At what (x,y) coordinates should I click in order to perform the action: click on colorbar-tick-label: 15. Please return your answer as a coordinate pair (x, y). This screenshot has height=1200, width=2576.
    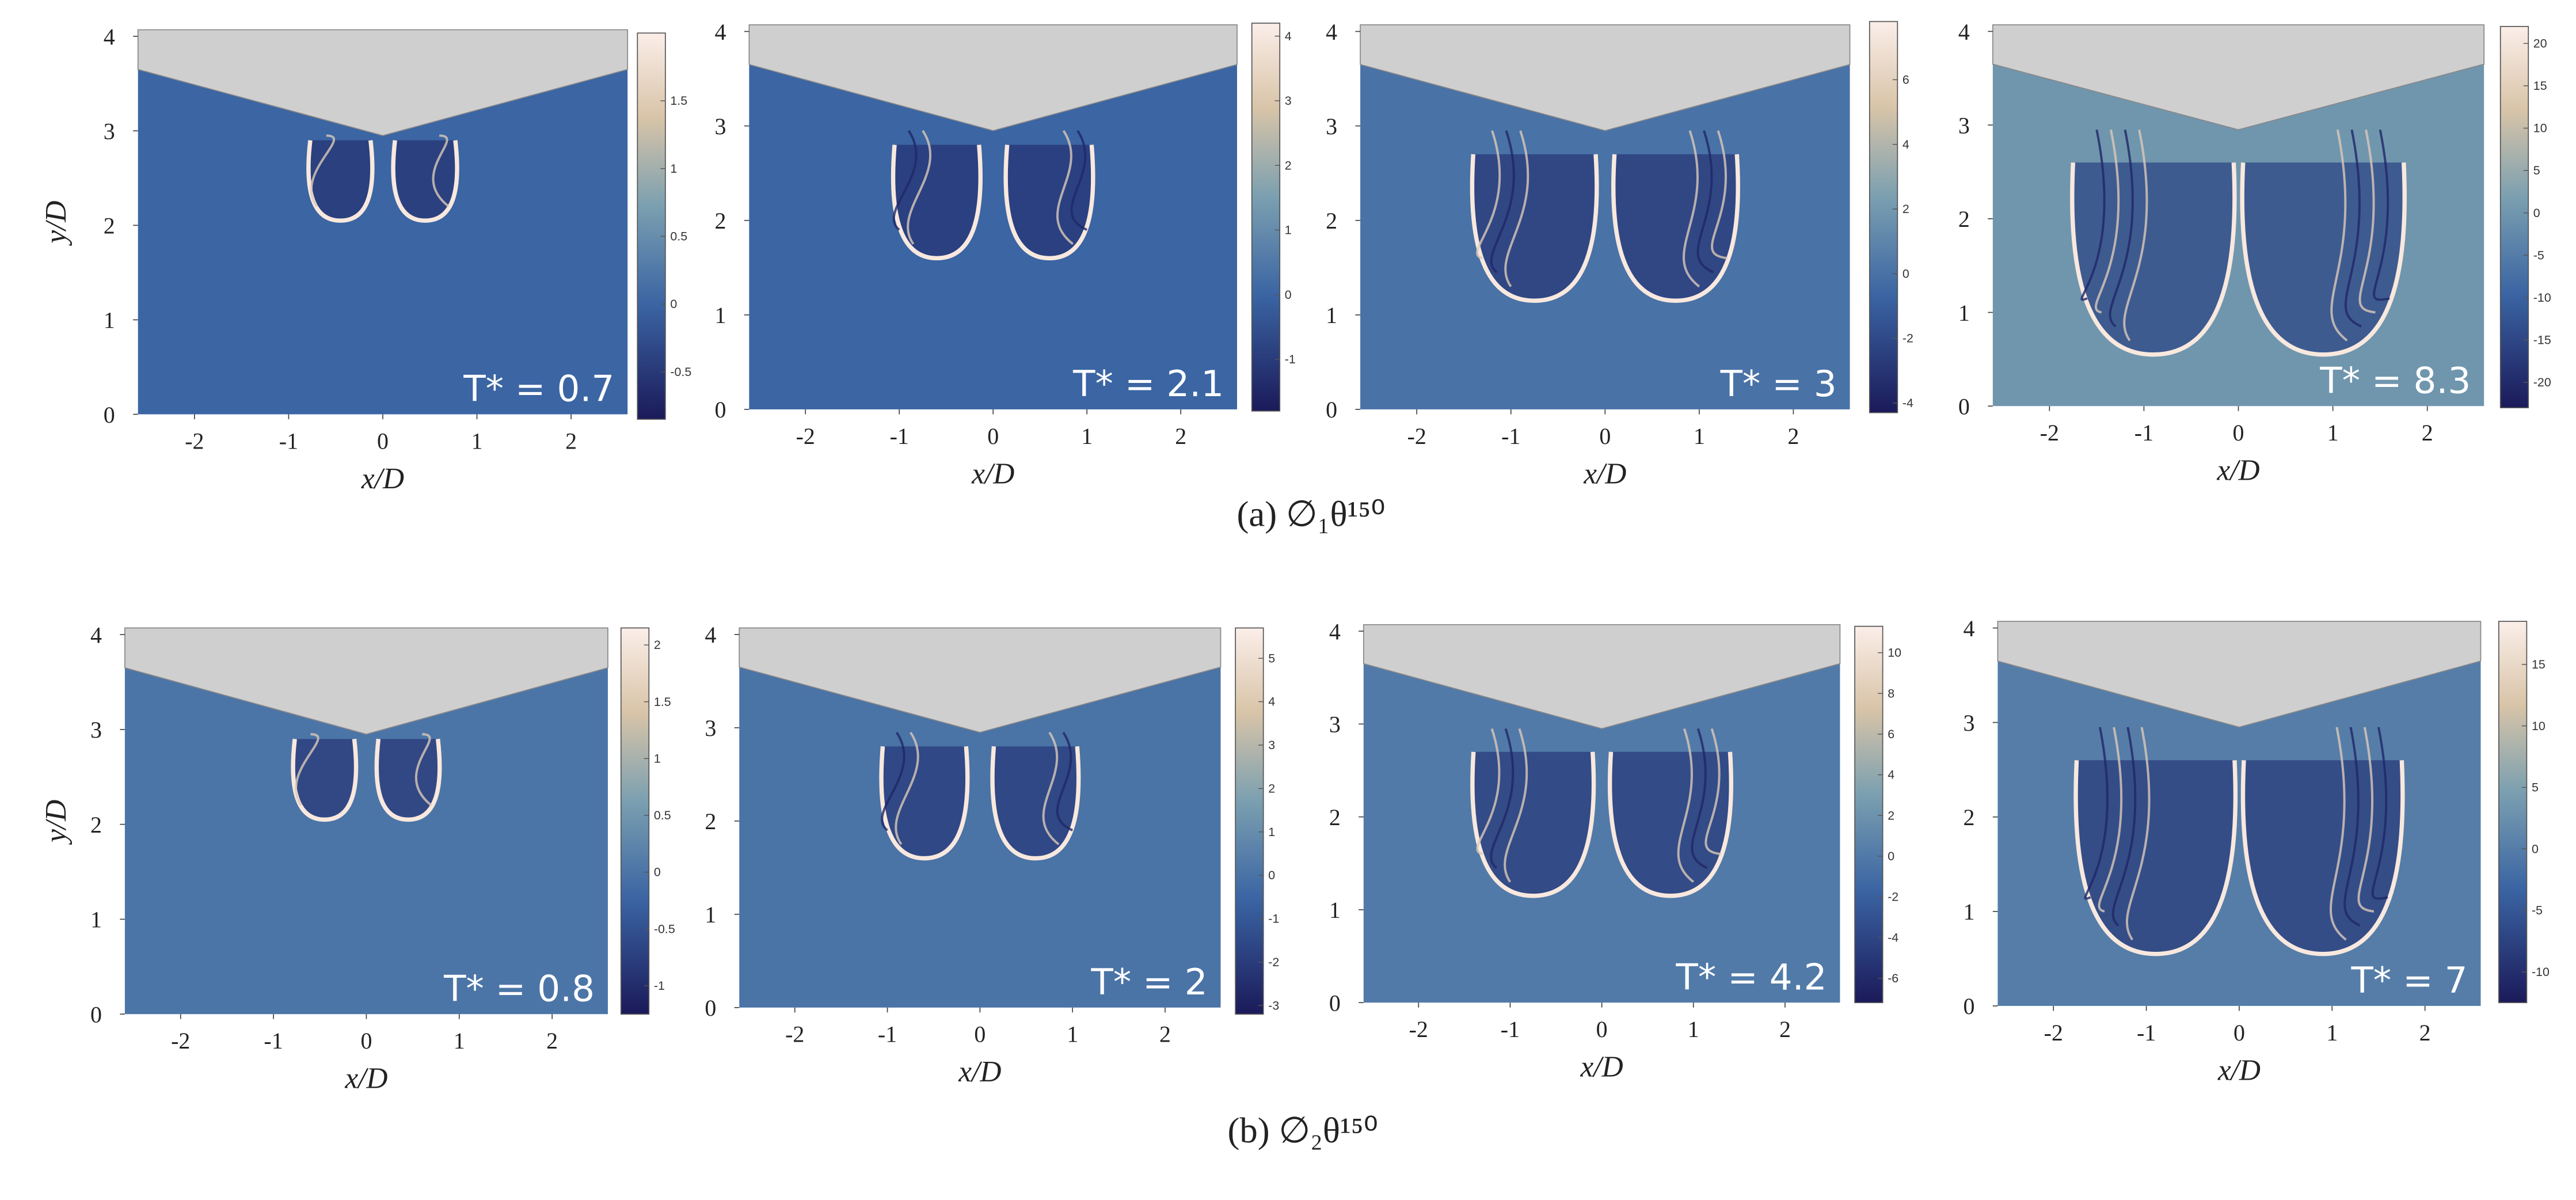
    Looking at the image, I should click on (2540, 86).